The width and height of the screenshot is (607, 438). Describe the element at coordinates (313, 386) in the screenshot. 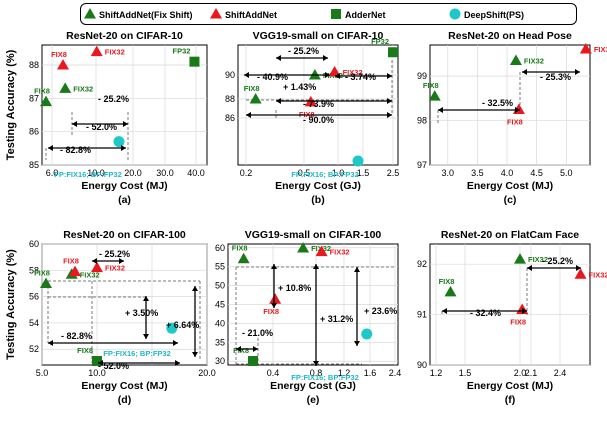

I see `panel-e-xlabel: Energy Cost (GJ)` at that location.